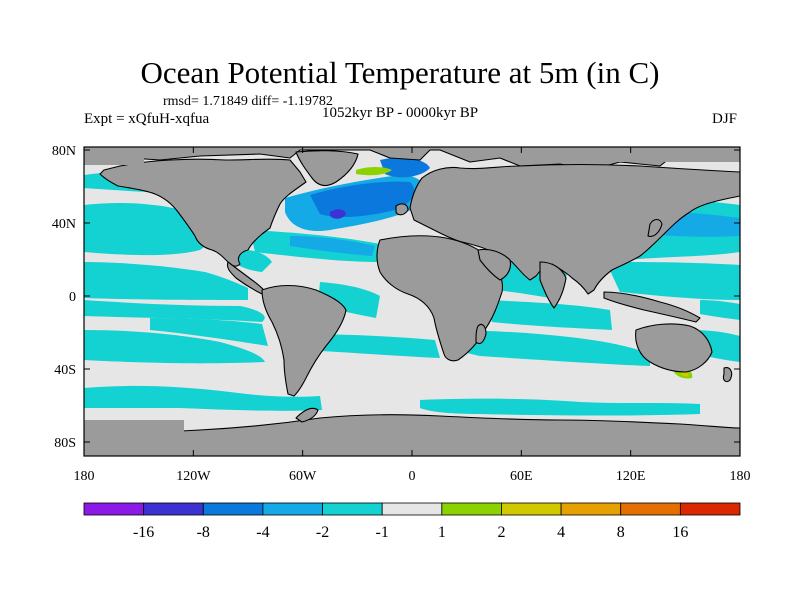 The width and height of the screenshot is (800, 600). What do you see at coordinates (631, 476) in the screenshot?
I see `lon-tick-label: 120E` at bounding box center [631, 476].